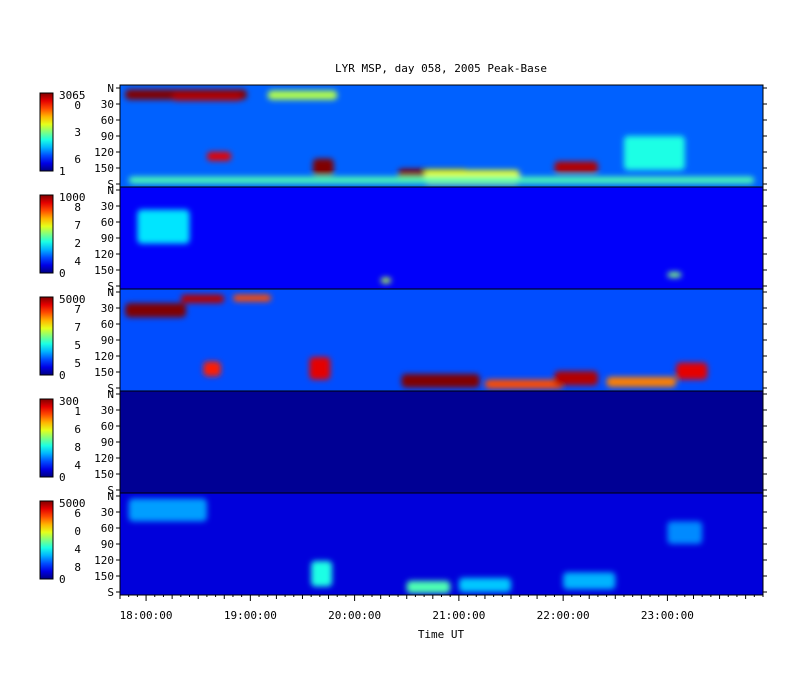  I want to click on panel-1: N 30 60 90 120 150 S 3065 1 0 3 6, so click(403, 136).